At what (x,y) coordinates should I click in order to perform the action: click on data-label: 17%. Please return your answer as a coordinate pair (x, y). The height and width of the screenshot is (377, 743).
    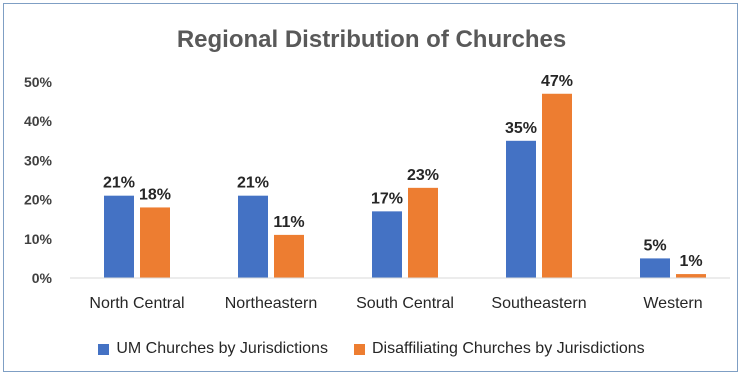
    Looking at the image, I should click on (387, 198).